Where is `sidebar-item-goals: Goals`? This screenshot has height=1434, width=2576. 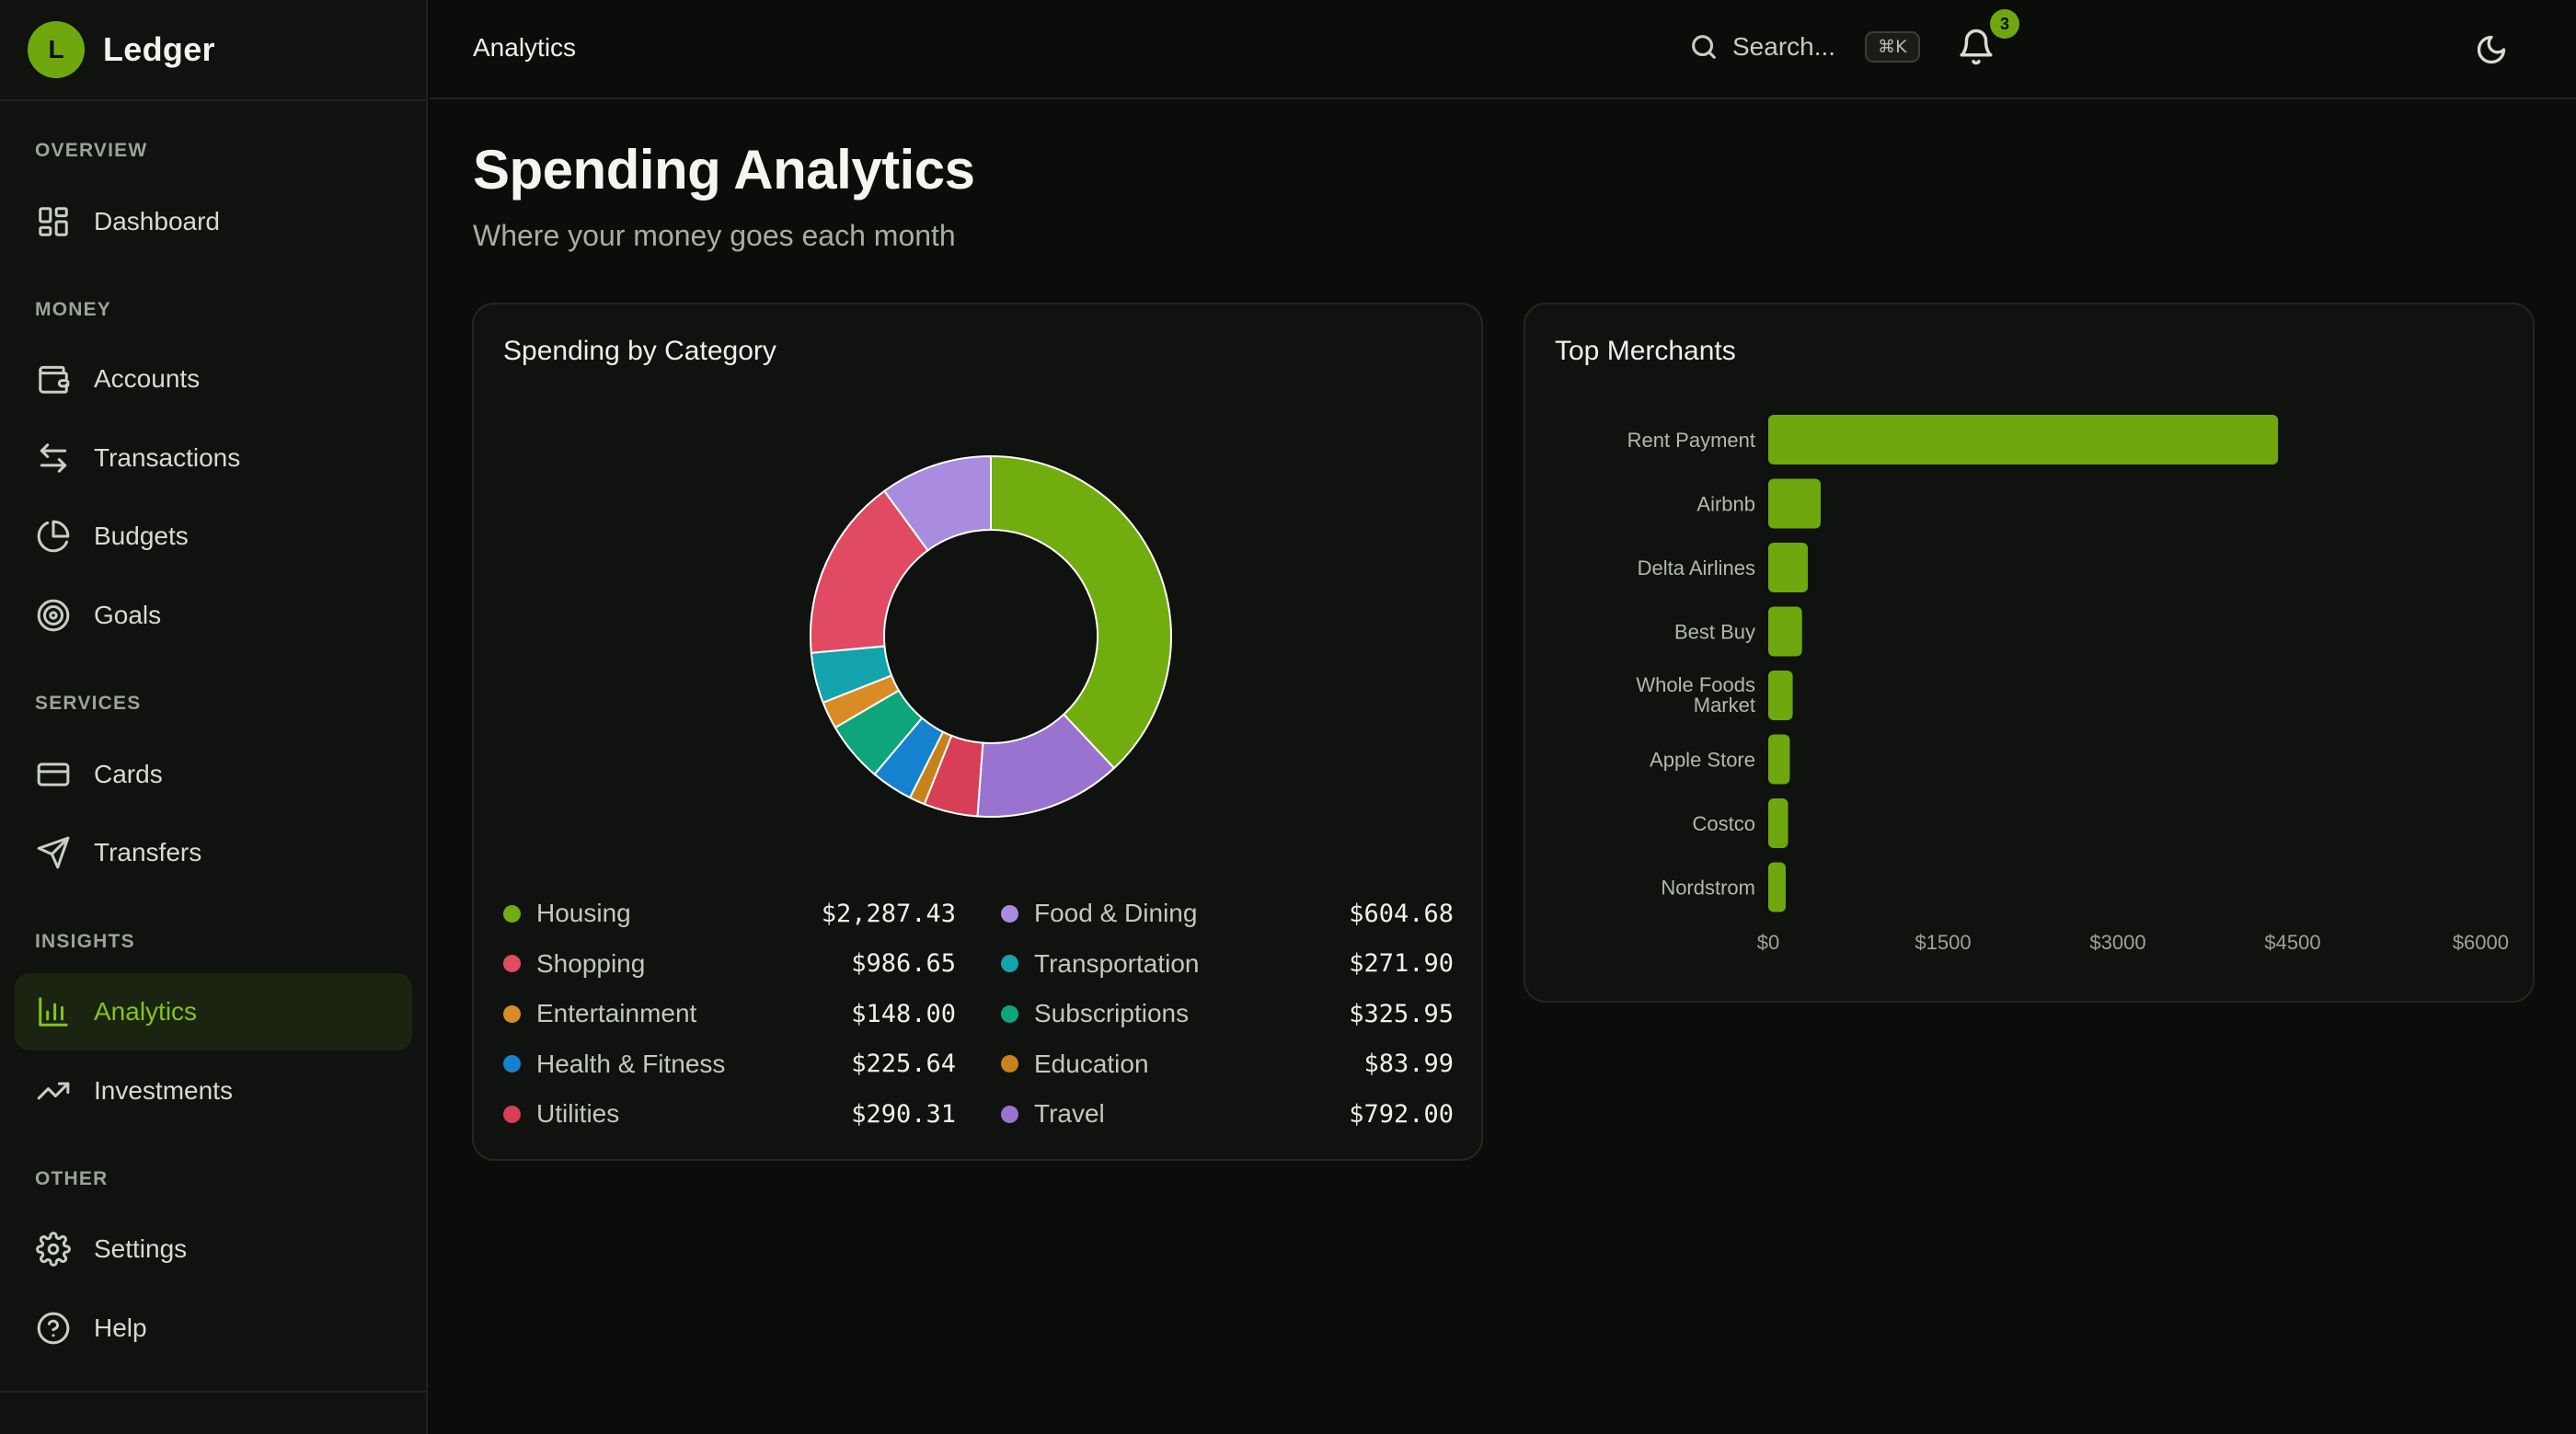
sidebar-item-goals: Goals is located at coordinates (213, 616).